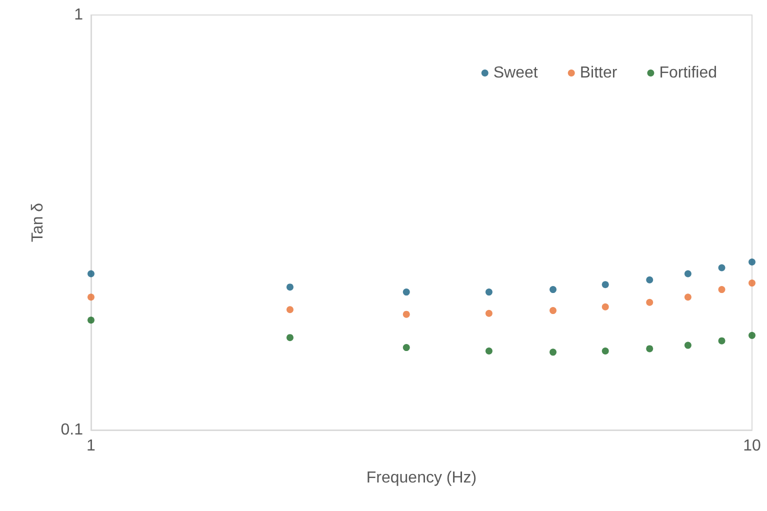 Image resolution: width=767 pixels, height=511 pixels. Describe the element at coordinates (72, 430) in the screenshot. I see `y-tick-label: 0.1` at that location.